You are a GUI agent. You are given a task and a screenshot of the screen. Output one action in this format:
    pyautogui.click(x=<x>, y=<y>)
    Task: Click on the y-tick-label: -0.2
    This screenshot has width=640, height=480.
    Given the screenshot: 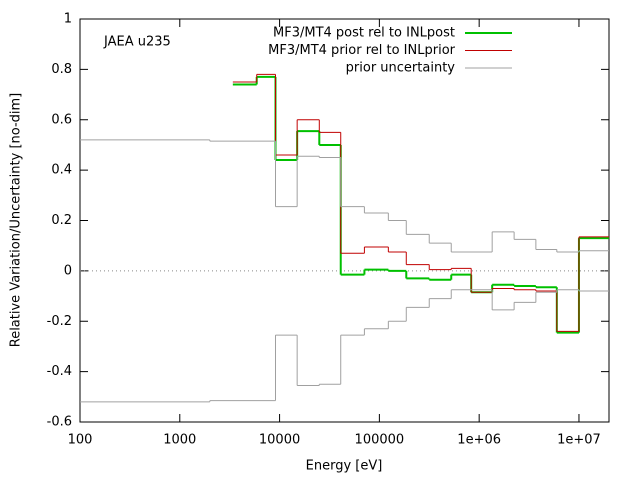 What is the action you would take?
    pyautogui.click(x=59, y=321)
    